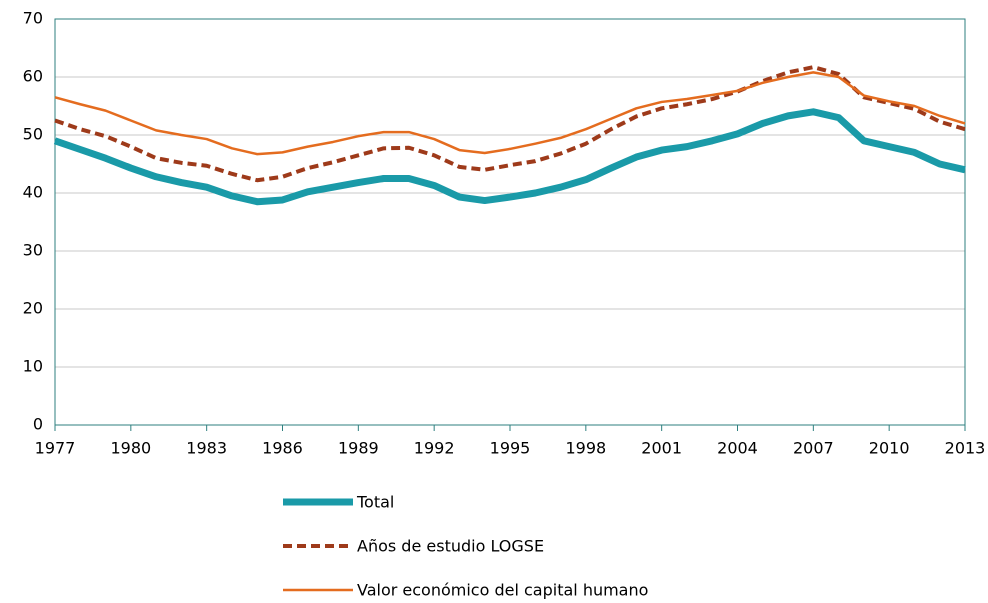 This screenshot has width=988, height=603. I want to click on y-tick-label: 20, so click(33, 308).